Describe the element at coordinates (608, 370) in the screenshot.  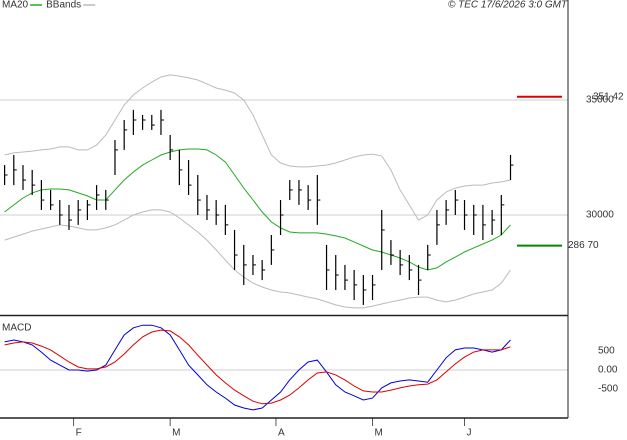
I see `y-tick-label: 0.00` at that location.